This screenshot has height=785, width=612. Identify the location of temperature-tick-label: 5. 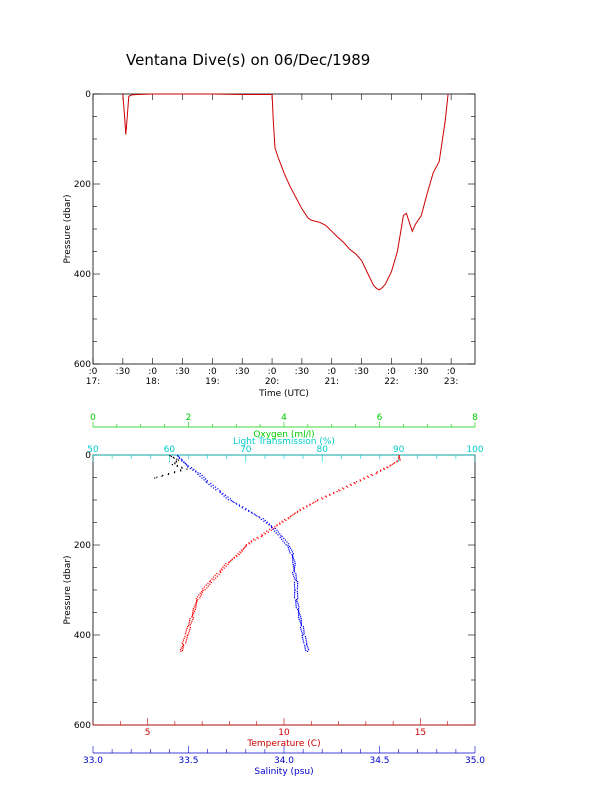
(148, 733).